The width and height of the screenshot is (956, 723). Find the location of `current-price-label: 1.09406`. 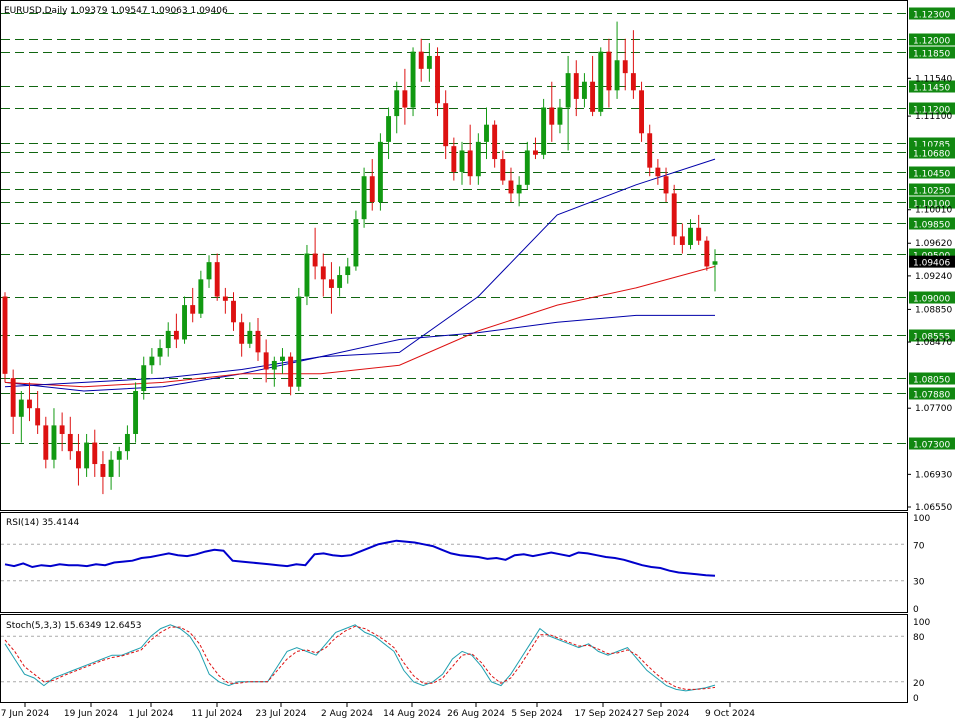

current-price-label: 1.09406 is located at coordinates (931, 264).